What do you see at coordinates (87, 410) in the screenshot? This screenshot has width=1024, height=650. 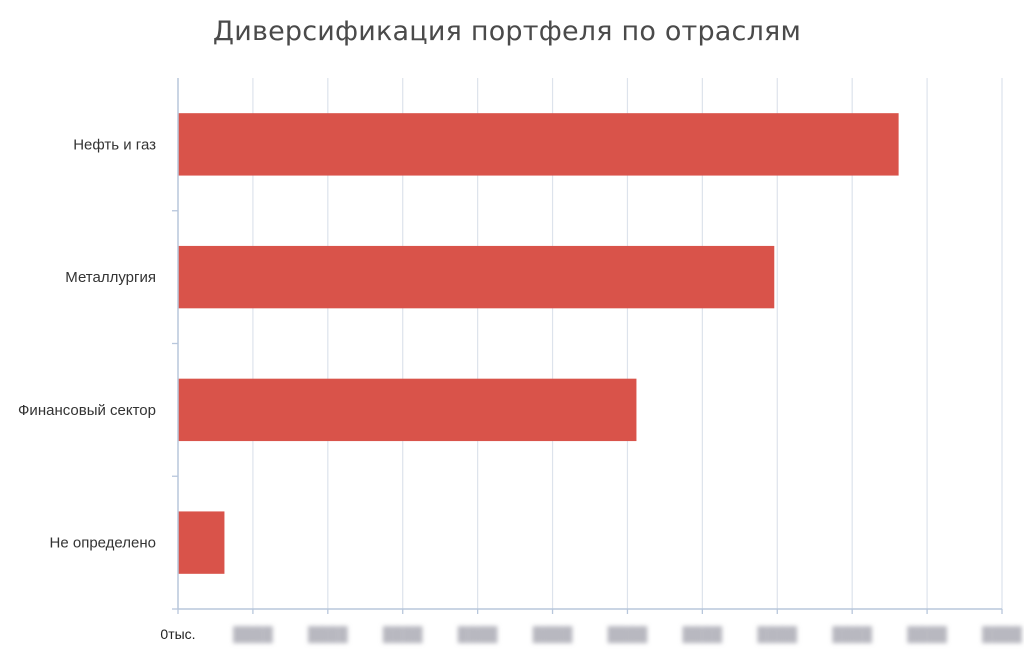 I see `category-label: Финансовый сектор` at bounding box center [87, 410].